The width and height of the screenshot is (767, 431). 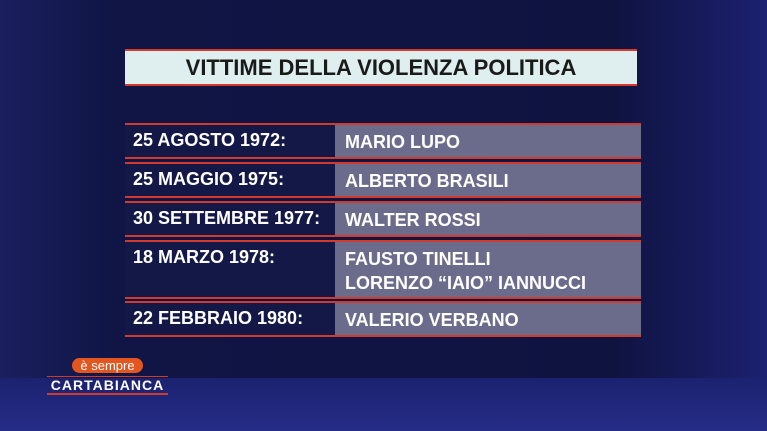 What do you see at coordinates (488, 319) in the screenshot?
I see `name-cell: VALERIO VERBANO` at bounding box center [488, 319].